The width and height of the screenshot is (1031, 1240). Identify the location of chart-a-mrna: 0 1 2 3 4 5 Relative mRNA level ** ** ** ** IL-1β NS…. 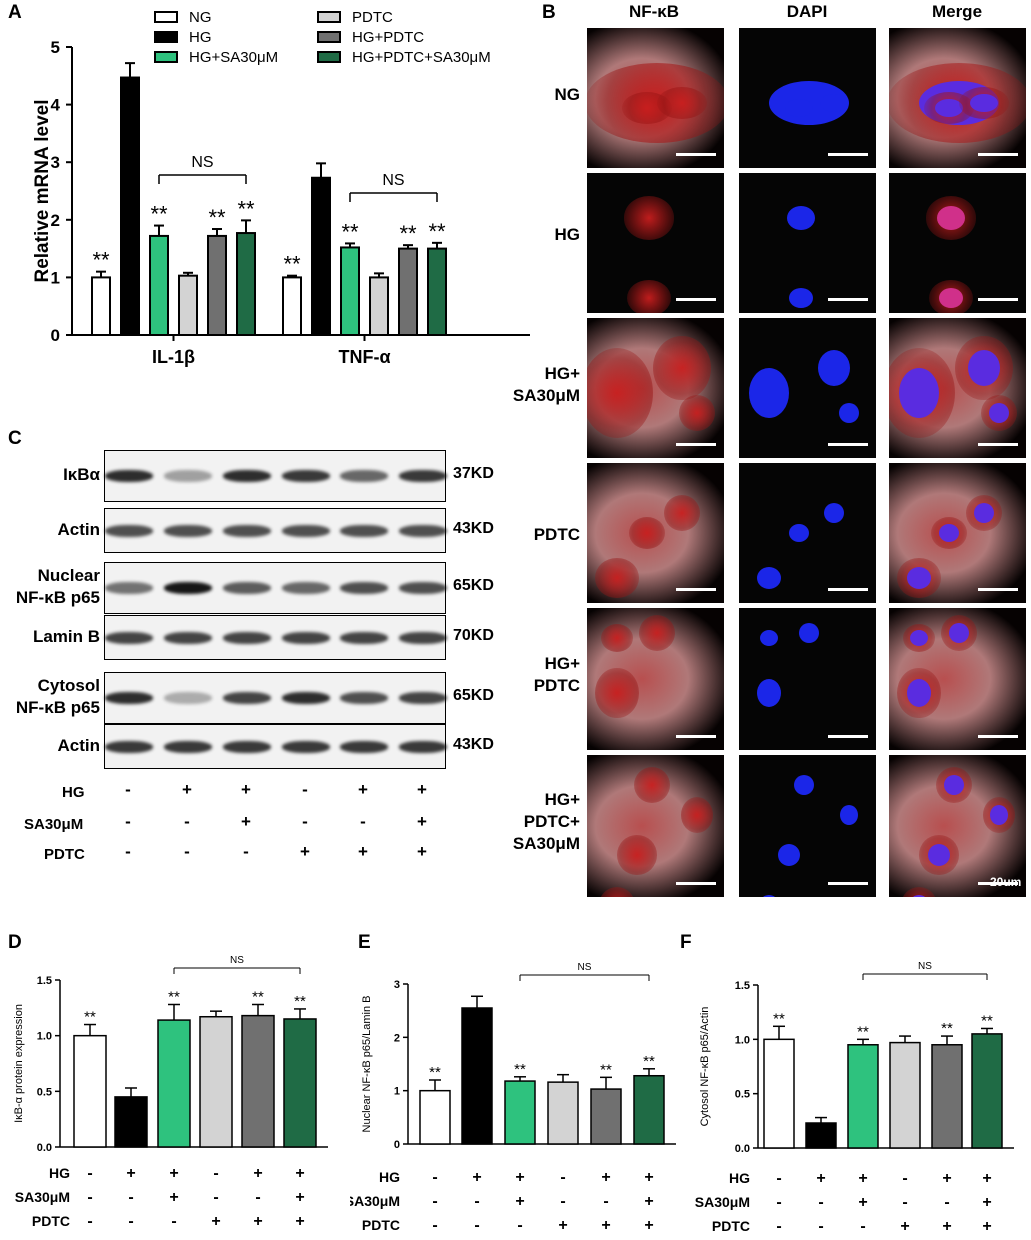
(281, 188).